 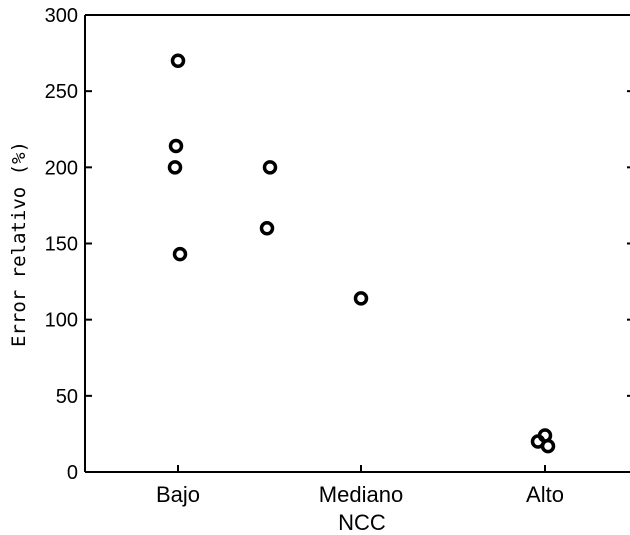 I want to click on x-tick-label: Mediano, so click(x=361, y=494).